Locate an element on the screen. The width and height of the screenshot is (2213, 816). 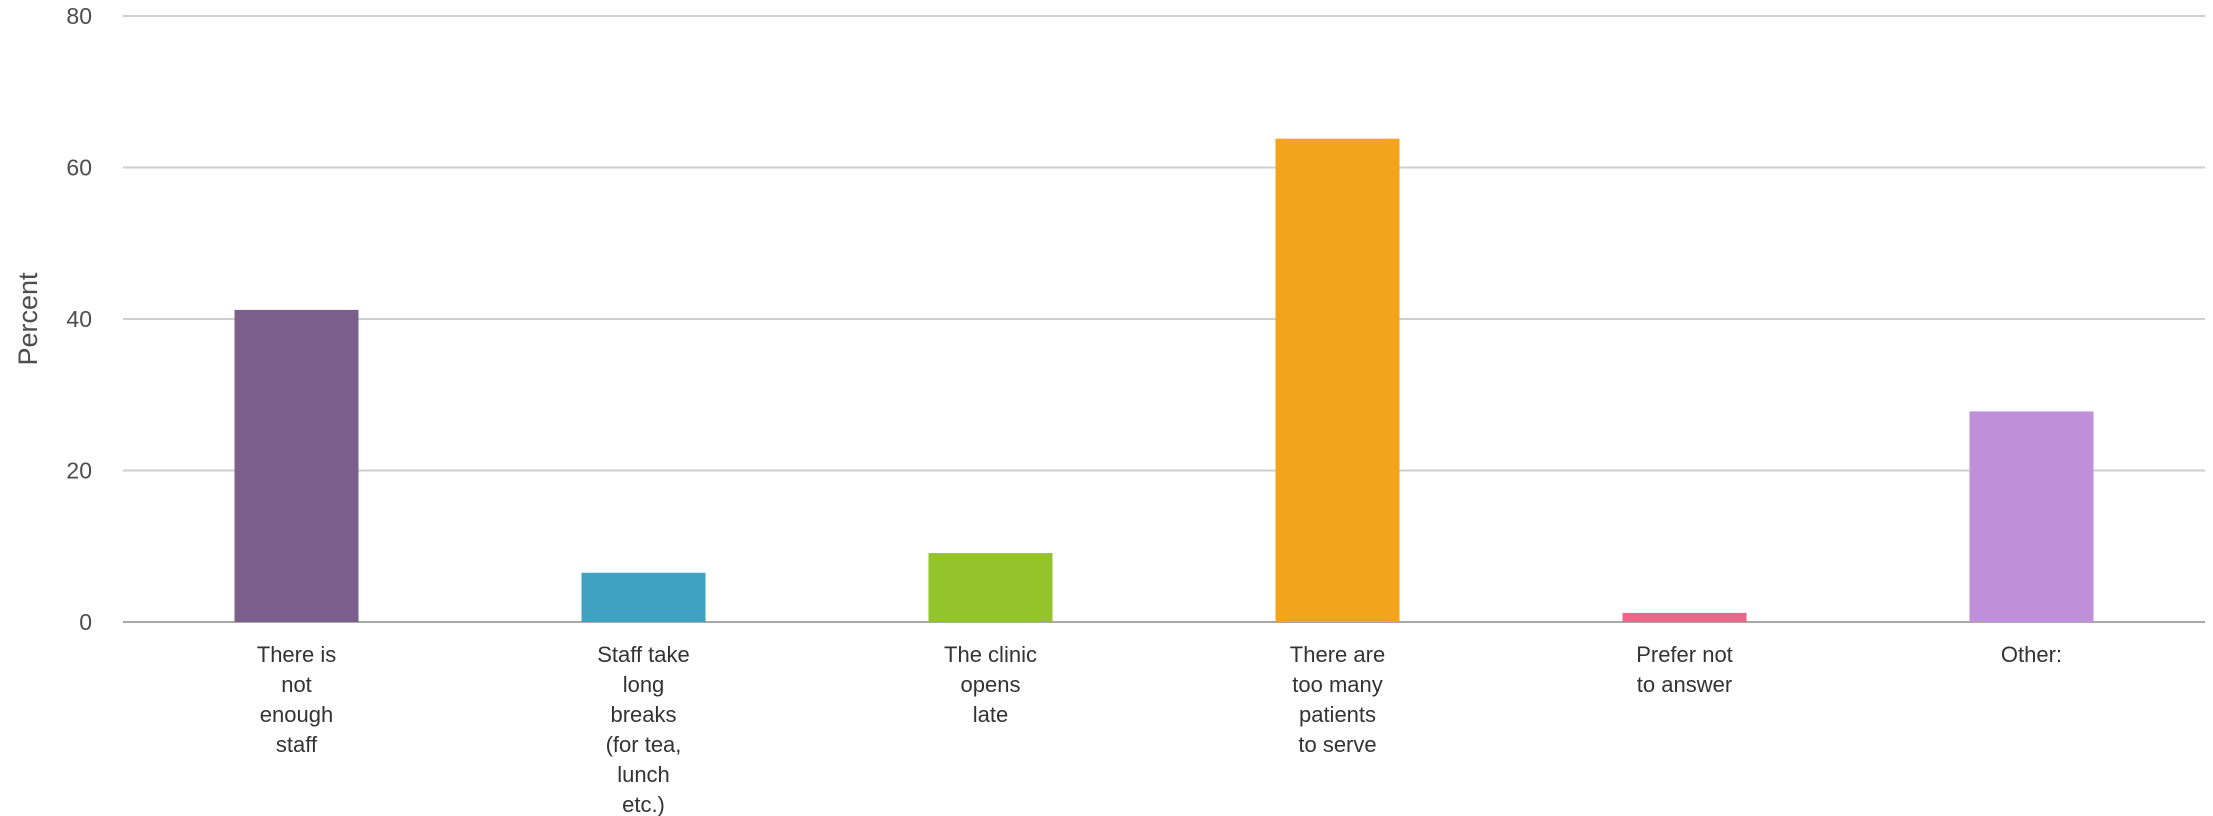
y-tick-label: 60 is located at coordinates (79, 168).